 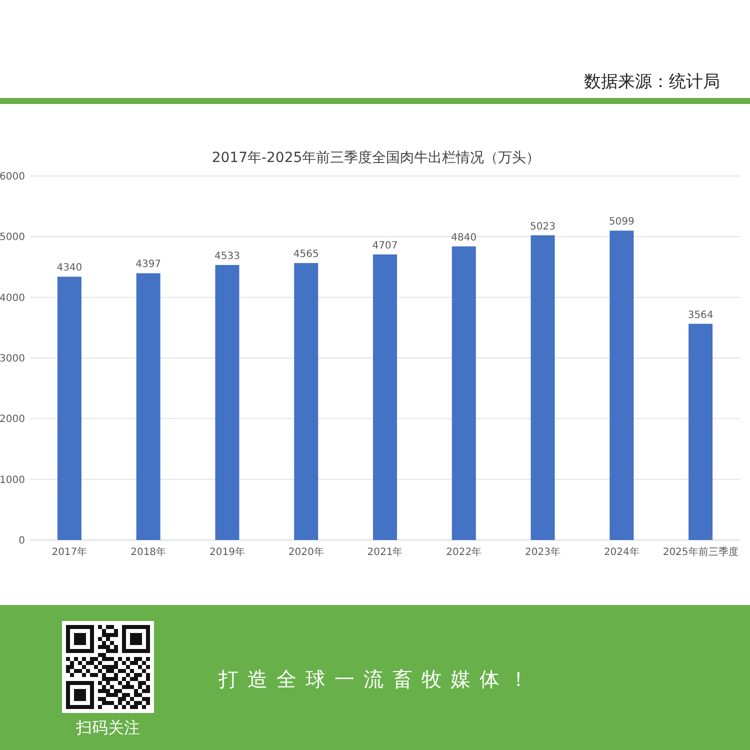 I want to click on x-tick-label: 2019年, so click(x=227, y=552).